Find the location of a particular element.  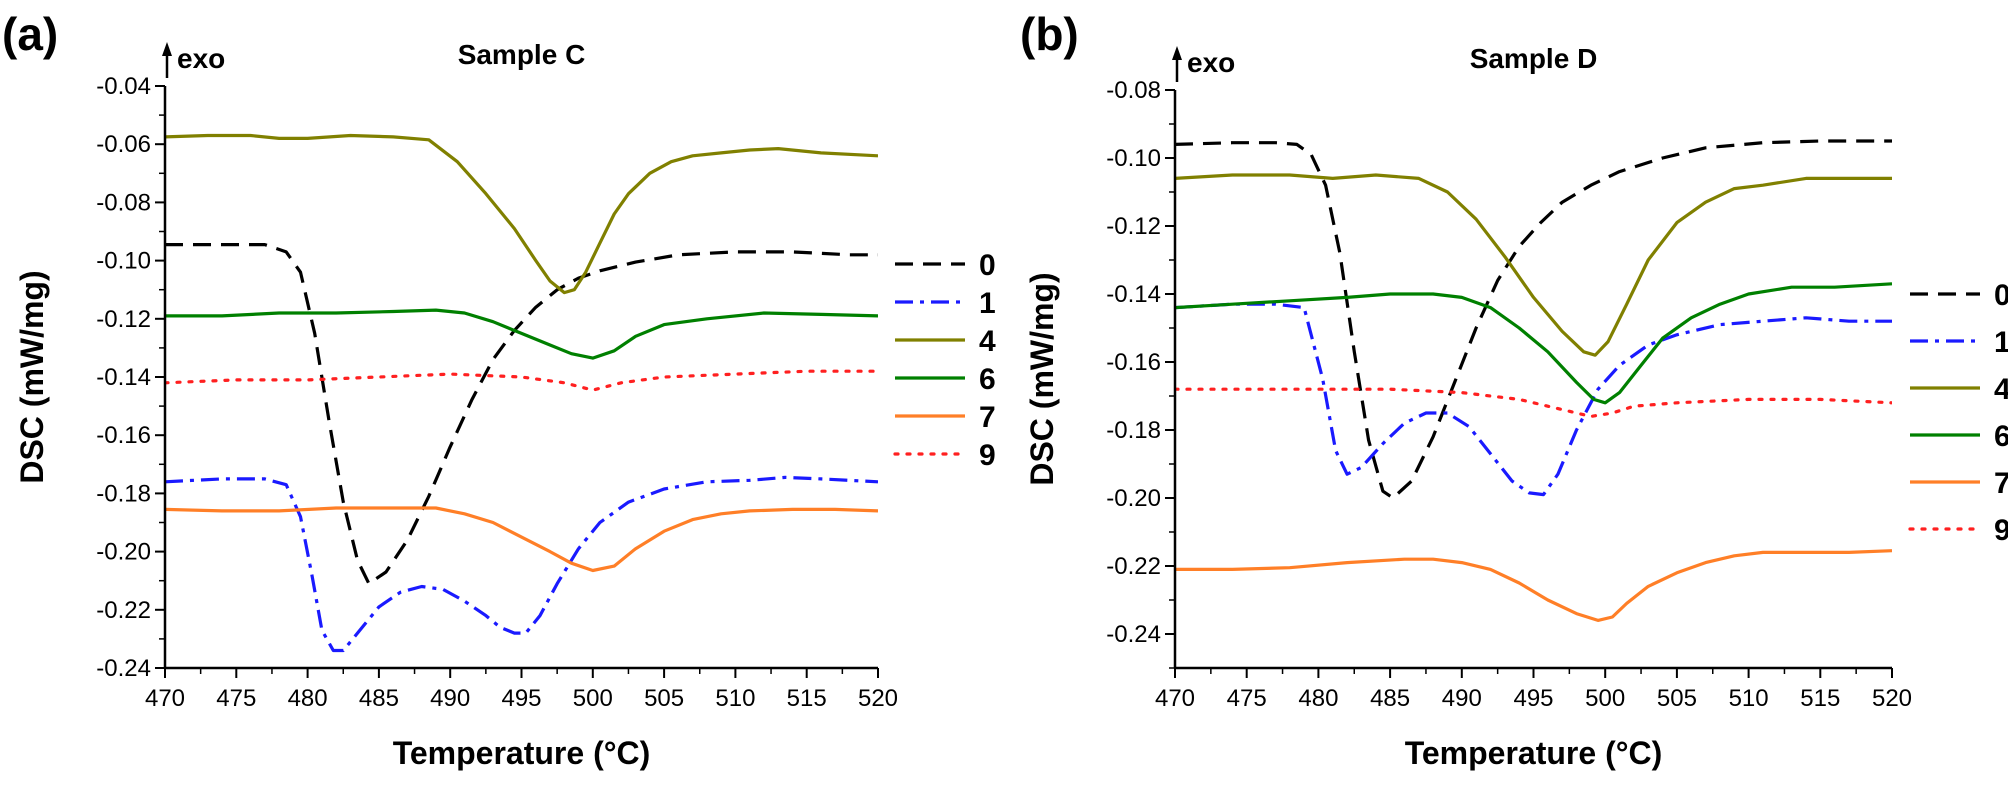

y-tick-label: -0.04 is located at coordinates (123, 86).